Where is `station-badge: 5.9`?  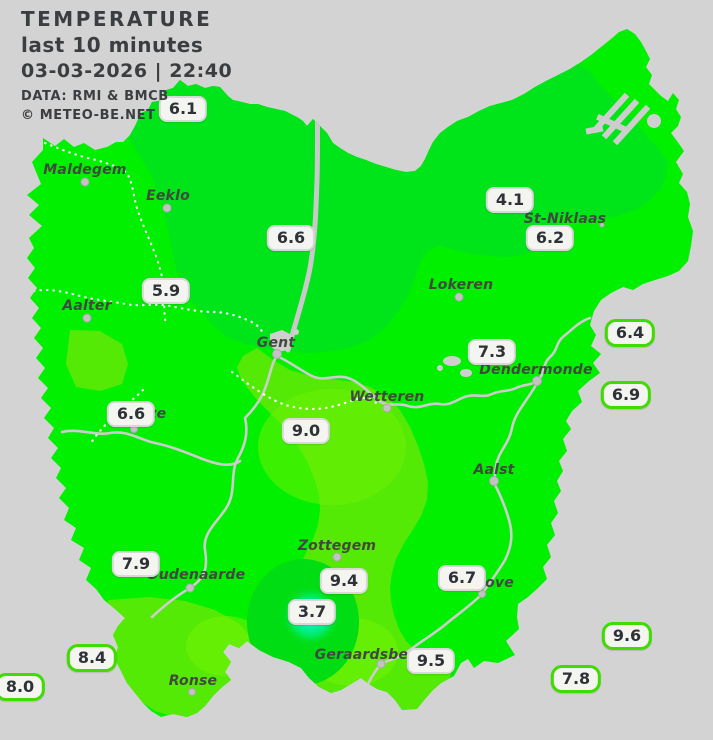 station-badge: 5.9 is located at coordinates (166, 291).